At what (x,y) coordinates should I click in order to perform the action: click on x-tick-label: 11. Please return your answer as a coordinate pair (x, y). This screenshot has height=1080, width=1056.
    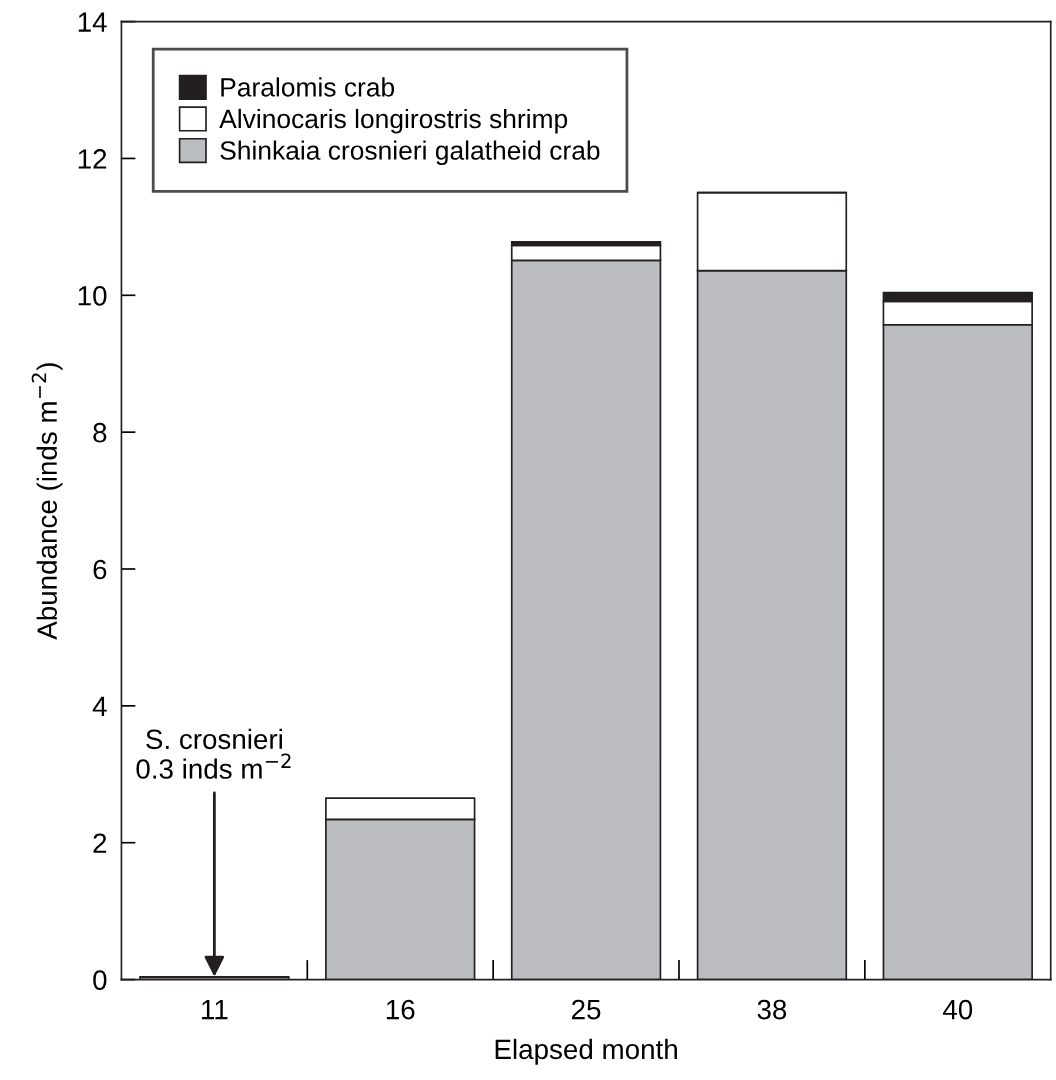
    Looking at the image, I should click on (215, 1010).